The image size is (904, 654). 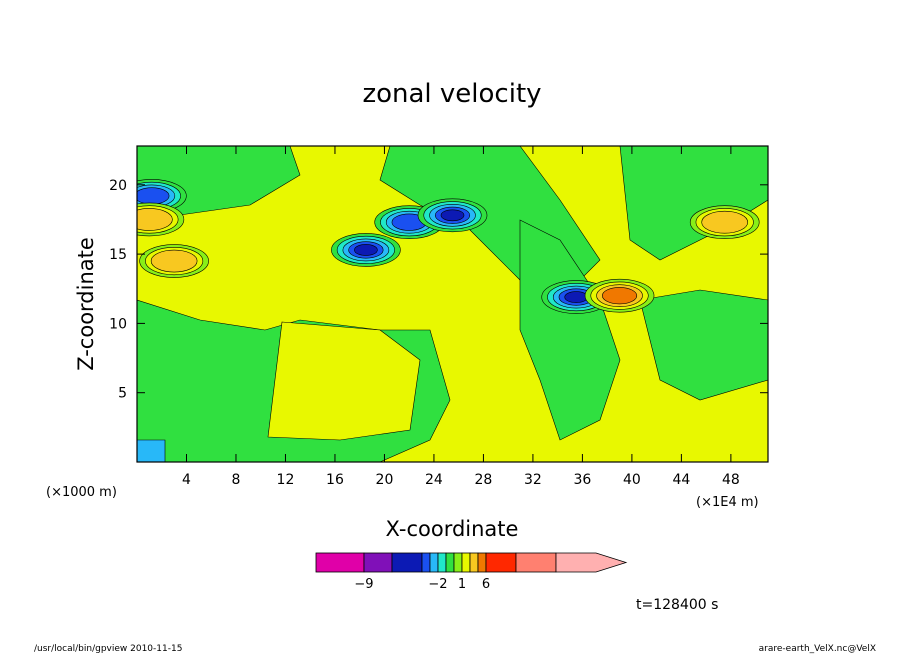 What do you see at coordinates (86, 304) in the screenshot?
I see `y-axis-label: Z-coordinate` at bounding box center [86, 304].